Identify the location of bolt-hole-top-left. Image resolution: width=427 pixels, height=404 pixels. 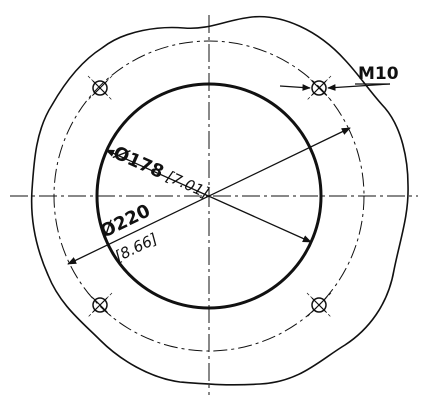
(100, 88).